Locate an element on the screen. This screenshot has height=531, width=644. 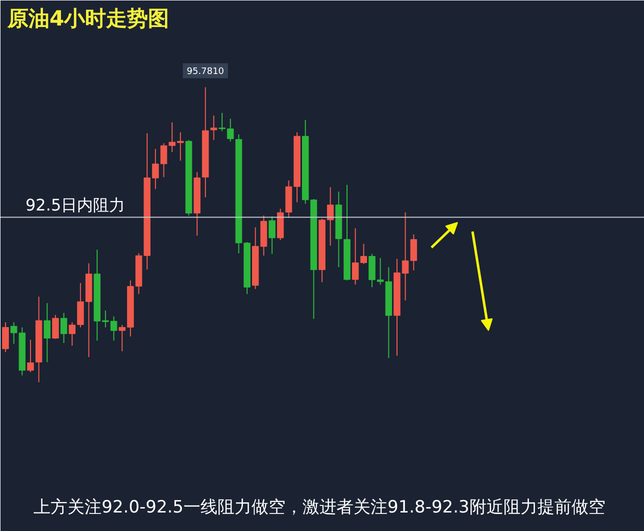
annotation: 95.7810 is located at coordinates (205, 72).